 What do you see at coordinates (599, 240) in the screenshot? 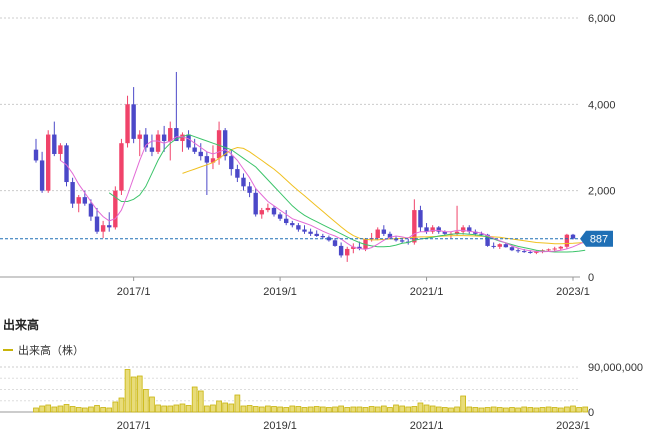
I see `current-price-label: 887` at bounding box center [599, 240].